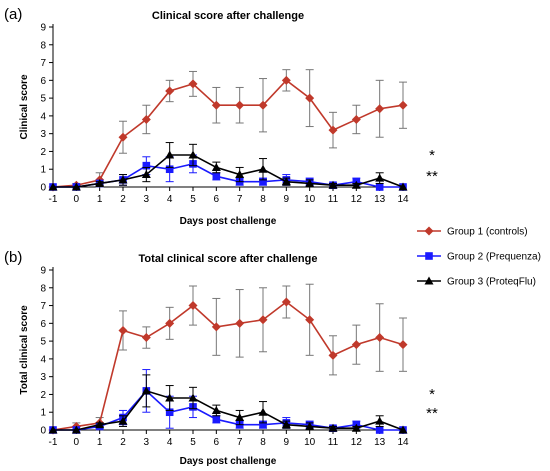 The image size is (550, 471). Describe the element at coordinates (43, 99) in the screenshot. I see `y-tick-label: 5` at that location.